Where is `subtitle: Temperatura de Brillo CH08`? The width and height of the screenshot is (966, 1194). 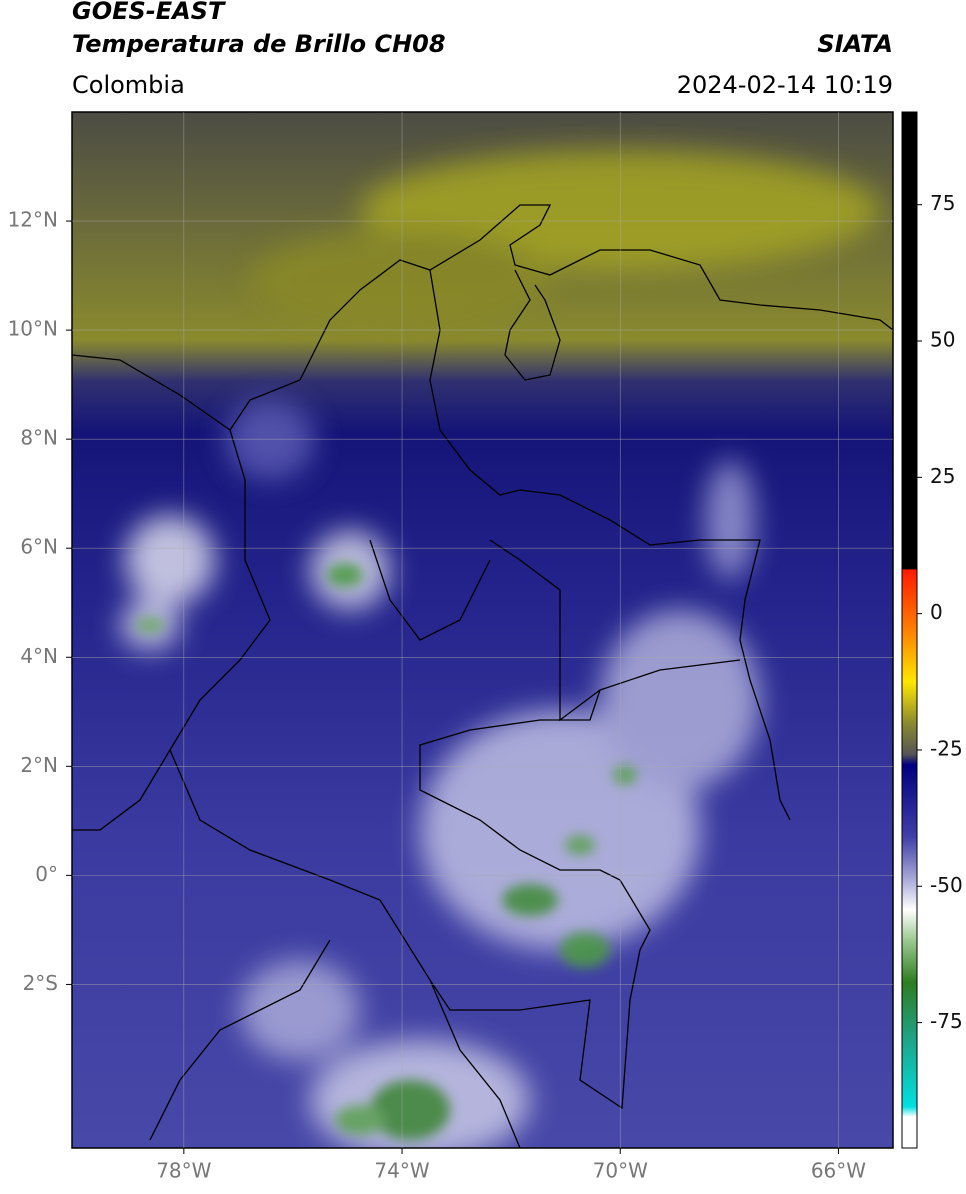 subtitle: Temperatura de Brillo CH08 is located at coordinates (259, 44).